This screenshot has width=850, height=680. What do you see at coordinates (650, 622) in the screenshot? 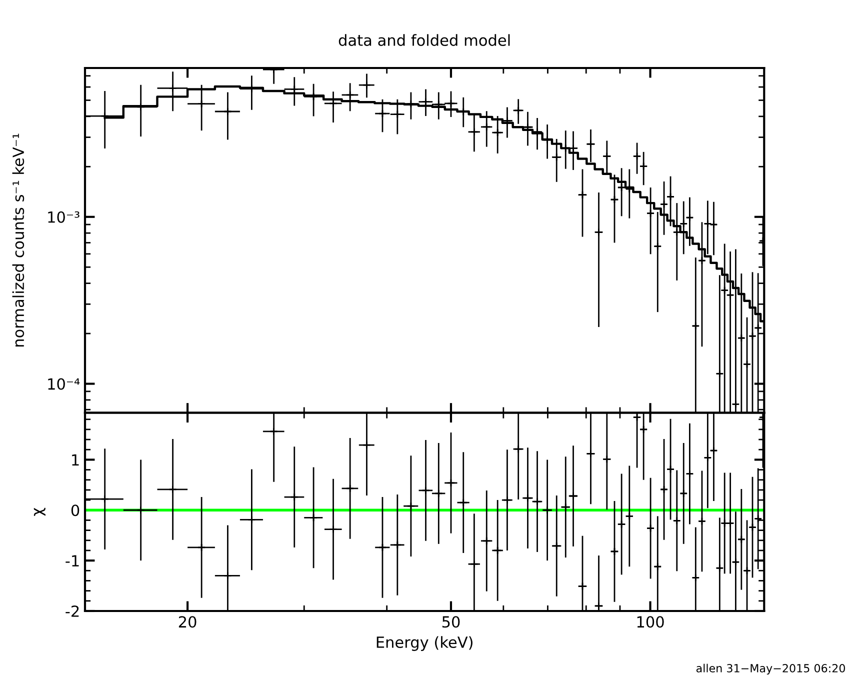
I see `x-tick-label: 100` at bounding box center [650, 622].